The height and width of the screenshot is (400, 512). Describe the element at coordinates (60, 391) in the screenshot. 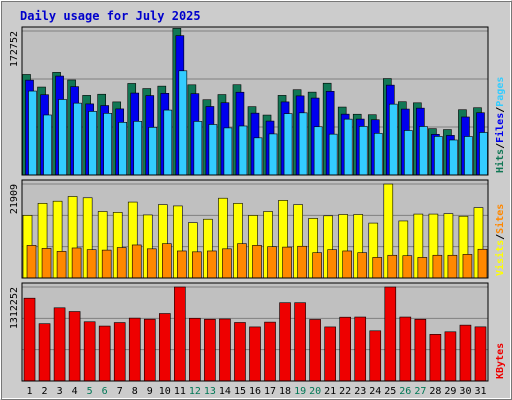

I see `x-tick-label: 3` at that location.